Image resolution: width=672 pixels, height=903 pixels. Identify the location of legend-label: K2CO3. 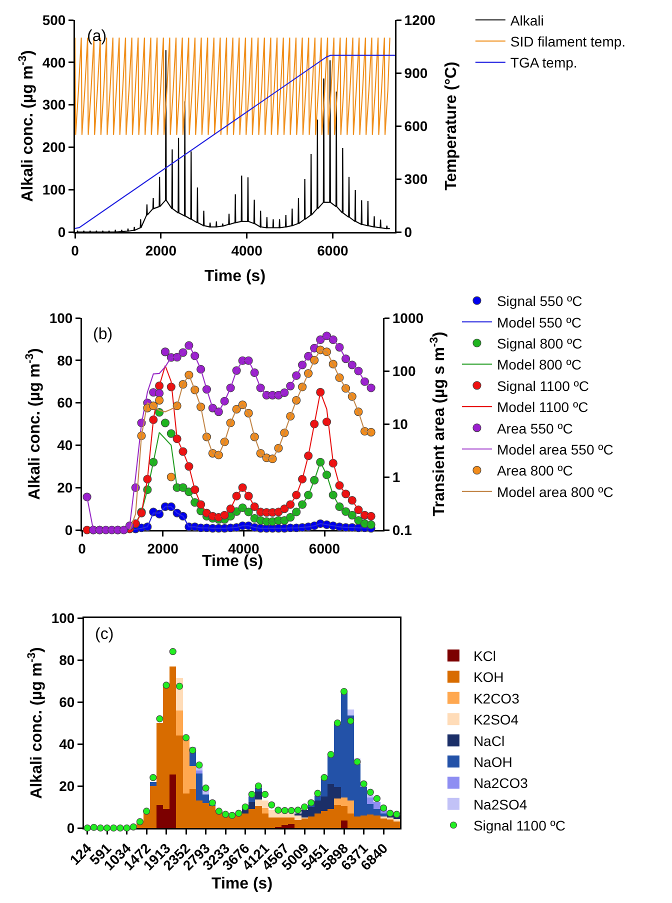
(496, 698).